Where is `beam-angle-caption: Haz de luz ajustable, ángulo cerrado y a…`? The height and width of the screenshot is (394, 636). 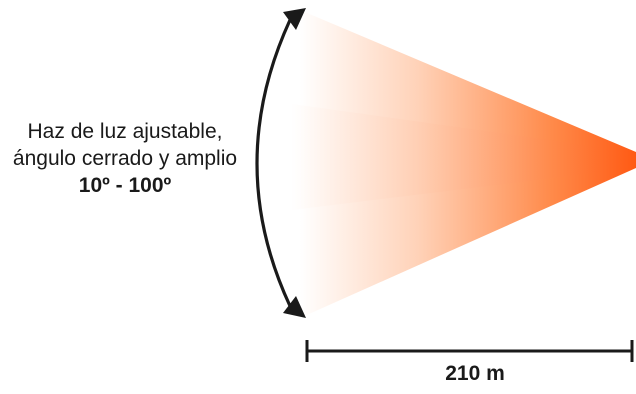
beam-angle-caption: Haz de luz ajustable, ángulo cerrado y a… is located at coordinates (125, 158).